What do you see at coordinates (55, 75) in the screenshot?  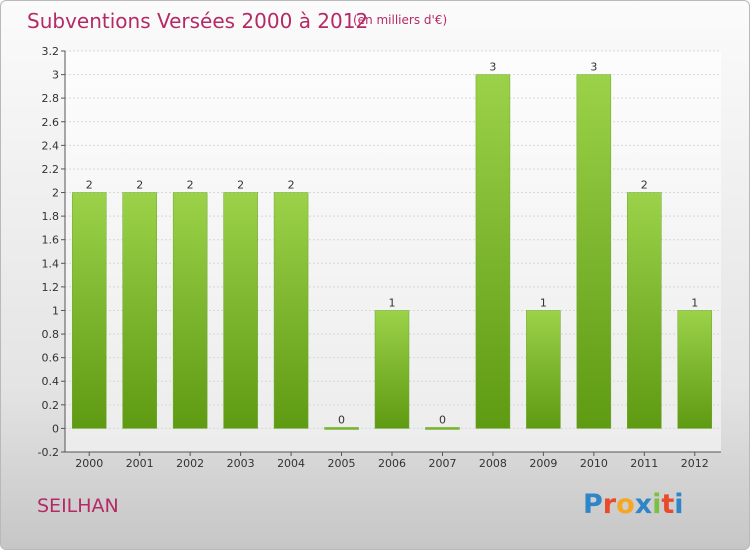 I see `y-tick-label: 3` at bounding box center [55, 75].